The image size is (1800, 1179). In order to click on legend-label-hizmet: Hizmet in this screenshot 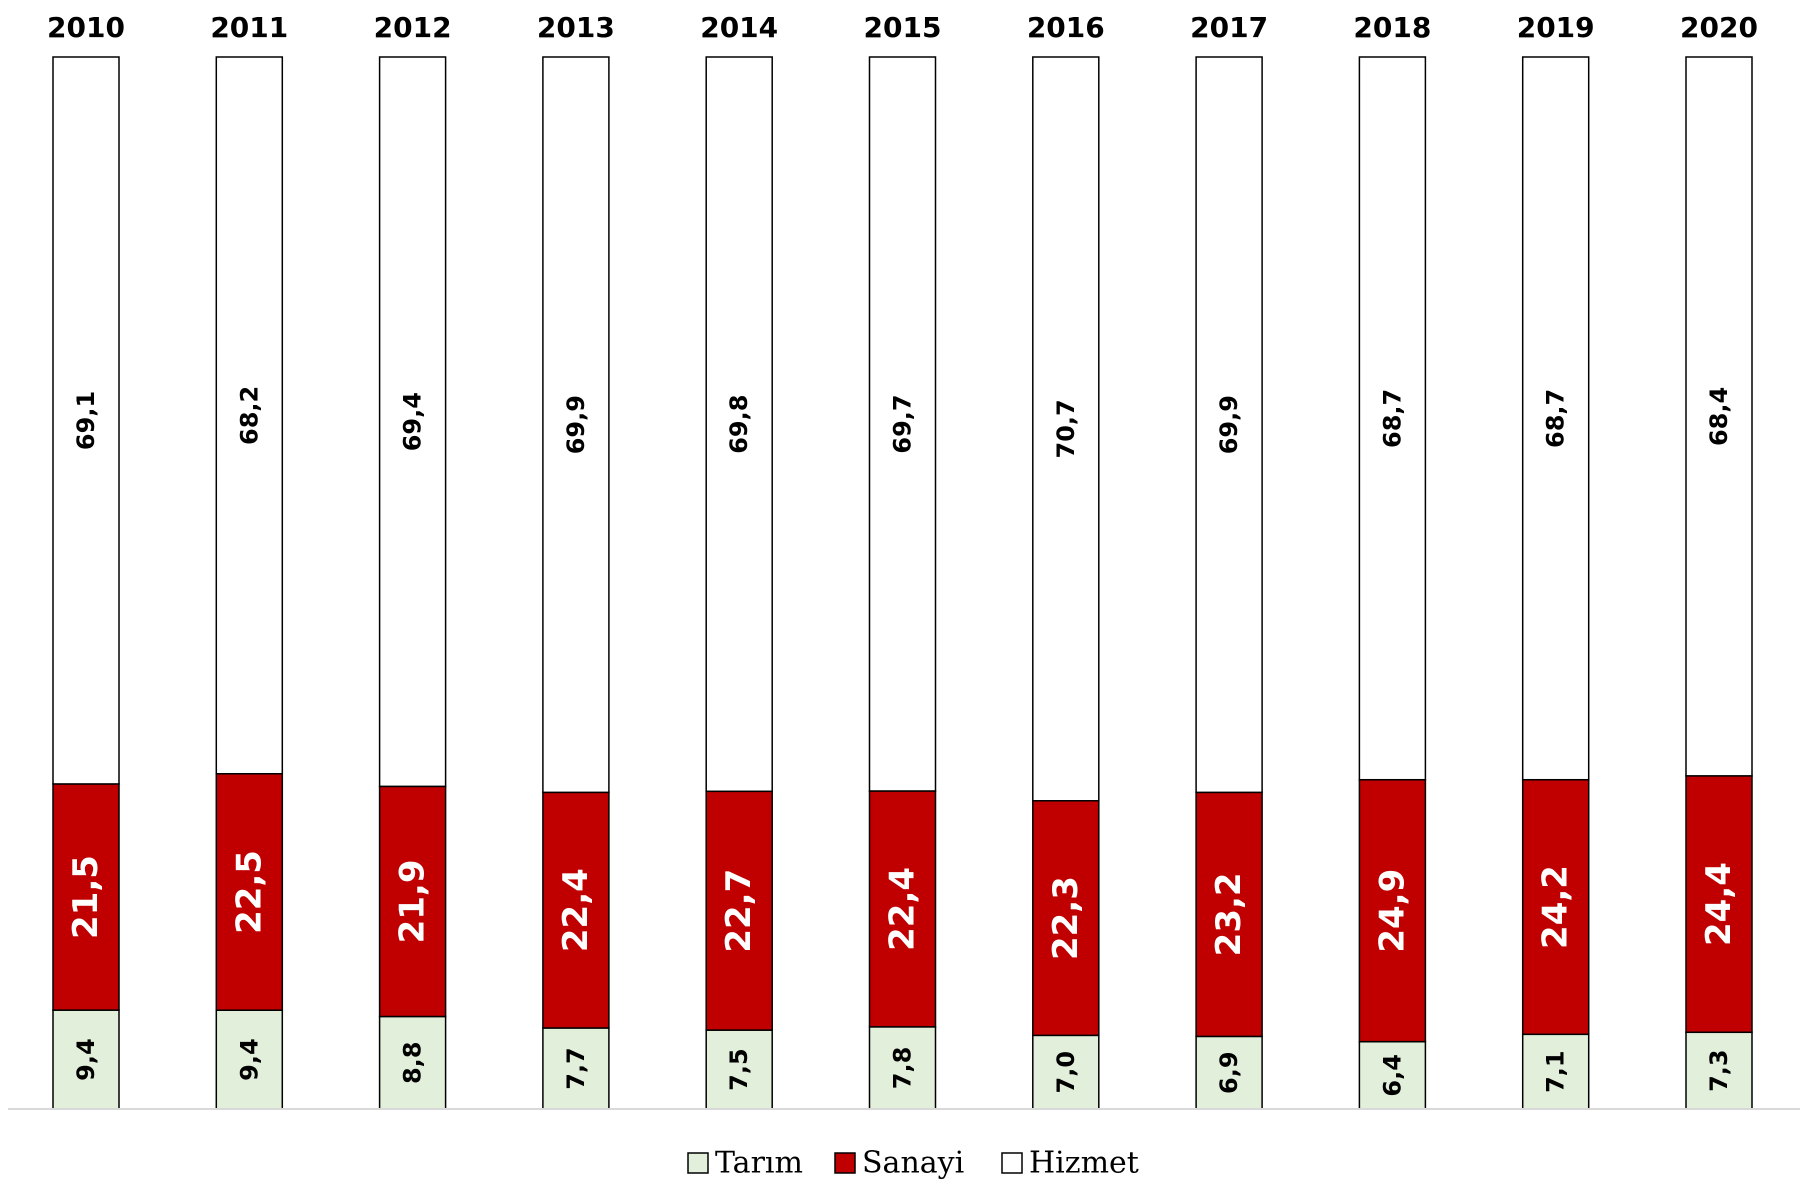, I will do `click(1084, 1162)`.